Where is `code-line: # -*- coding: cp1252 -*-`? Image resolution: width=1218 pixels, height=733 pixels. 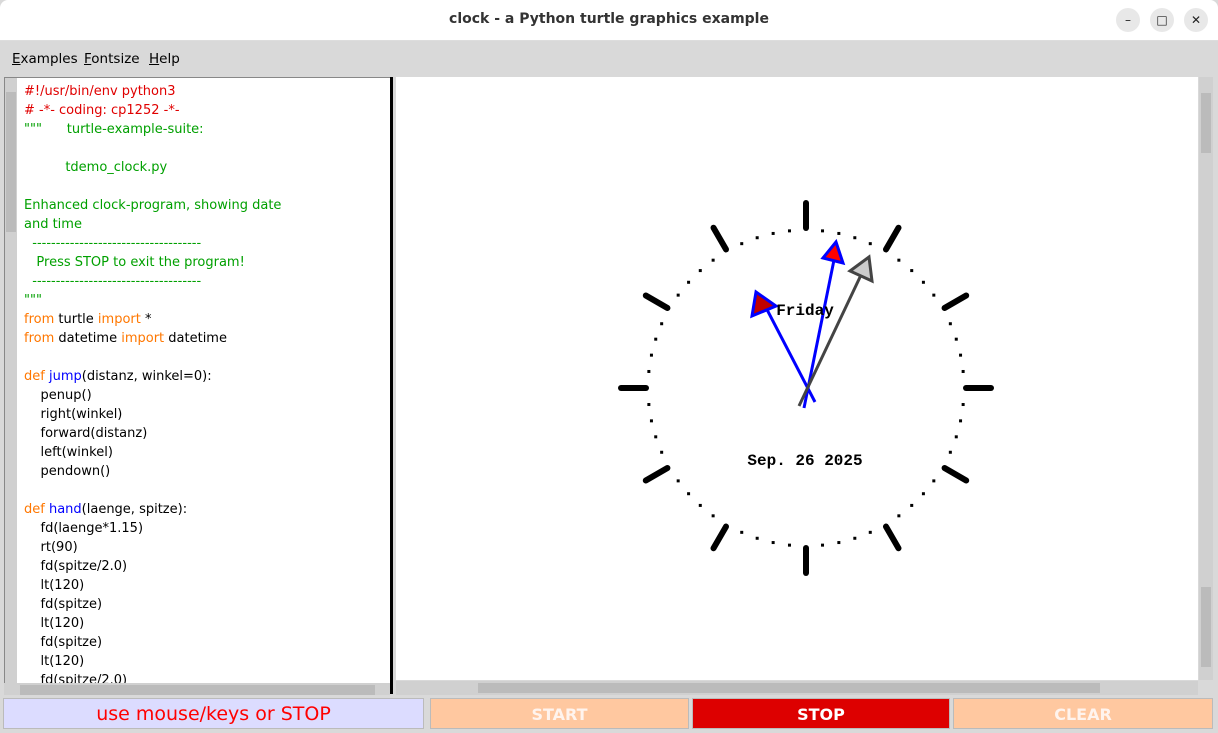
code-line: # -*- coding: cp1252 -*- is located at coordinates (102, 110).